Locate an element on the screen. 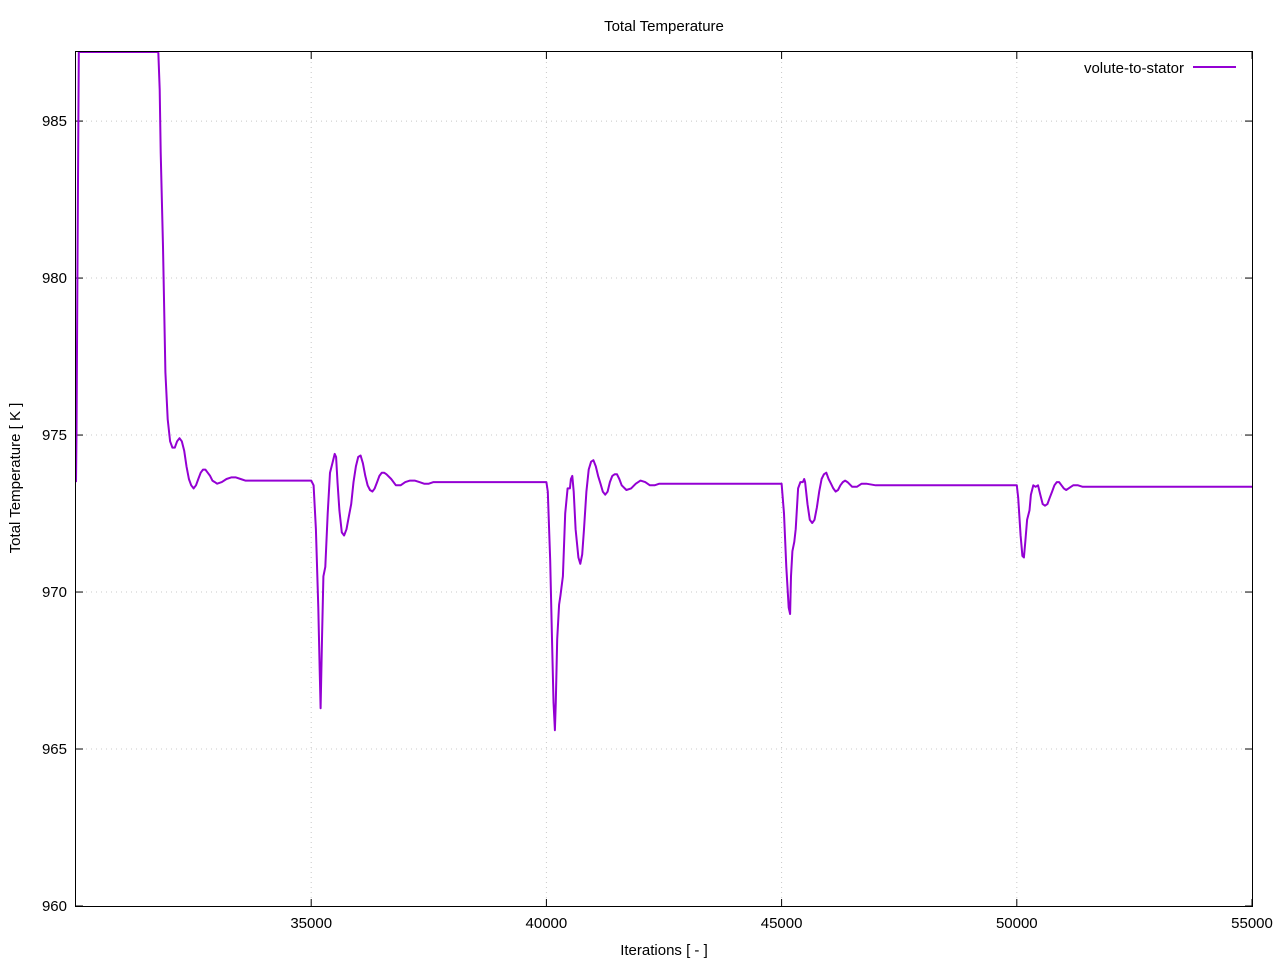 This screenshot has height=960, width=1280. chart-title: Total Temperature is located at coordinates (664, 26).